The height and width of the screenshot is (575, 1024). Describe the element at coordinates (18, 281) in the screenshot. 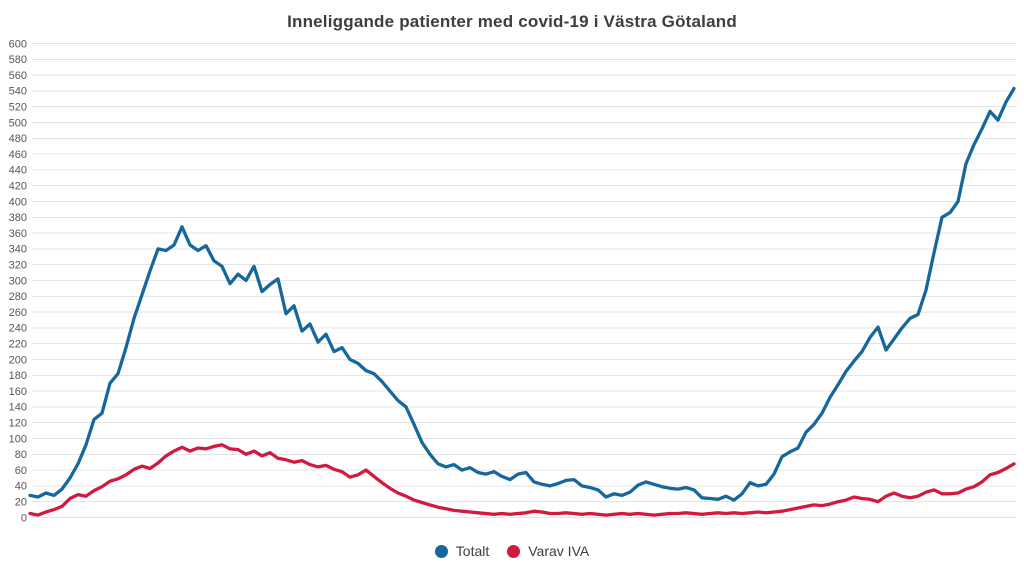

I see `y-axis-tick-label-300: 300` at that location.